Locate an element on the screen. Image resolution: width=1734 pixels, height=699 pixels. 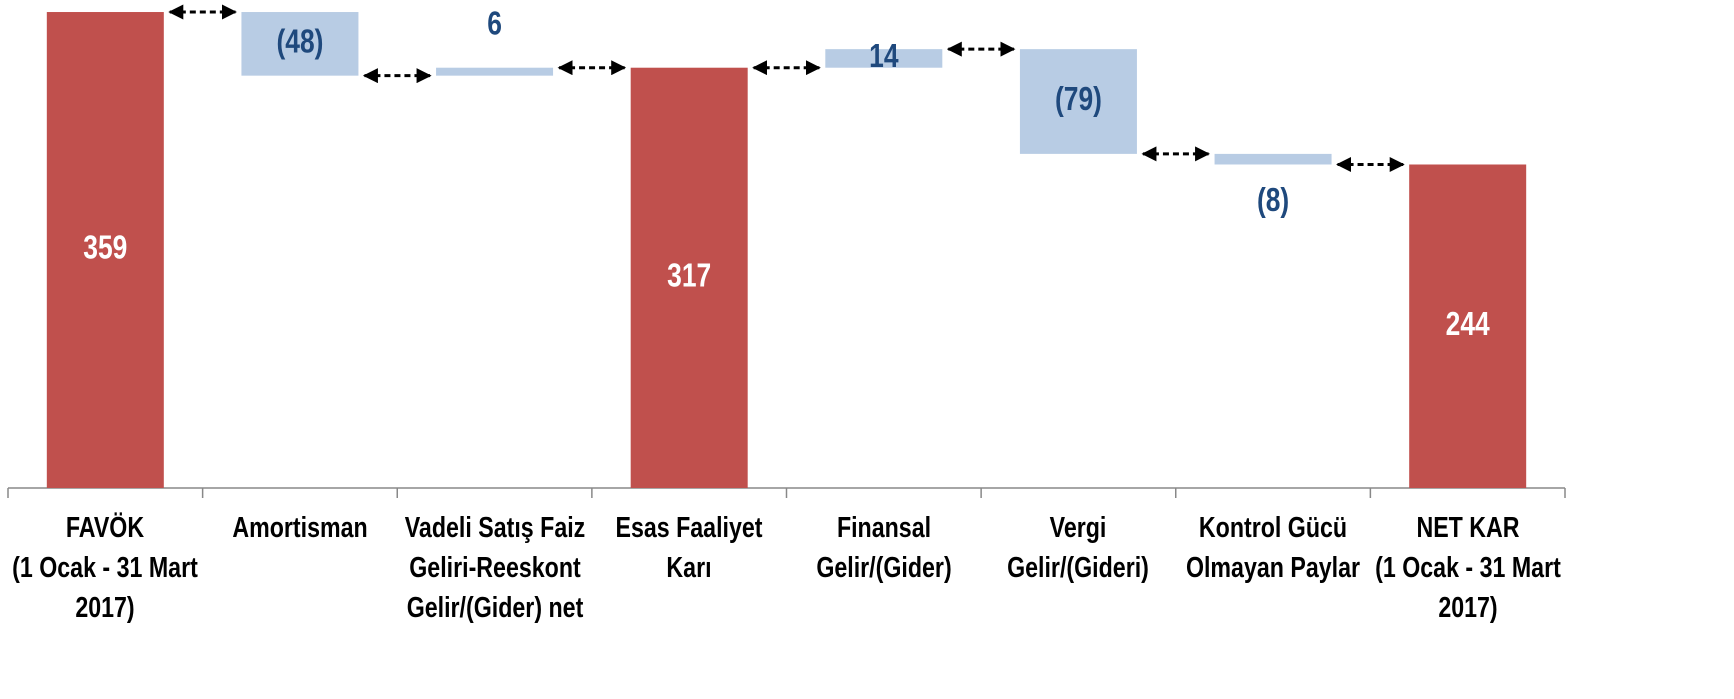
value-label: (79) is located at coordinates (1078, 100).